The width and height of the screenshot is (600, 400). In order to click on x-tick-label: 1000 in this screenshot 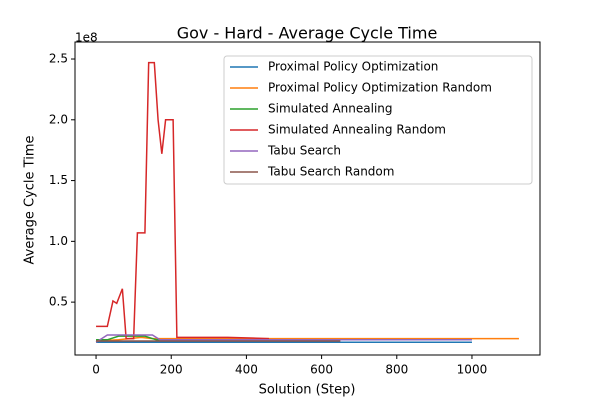, I will do `click(472, 370)`.